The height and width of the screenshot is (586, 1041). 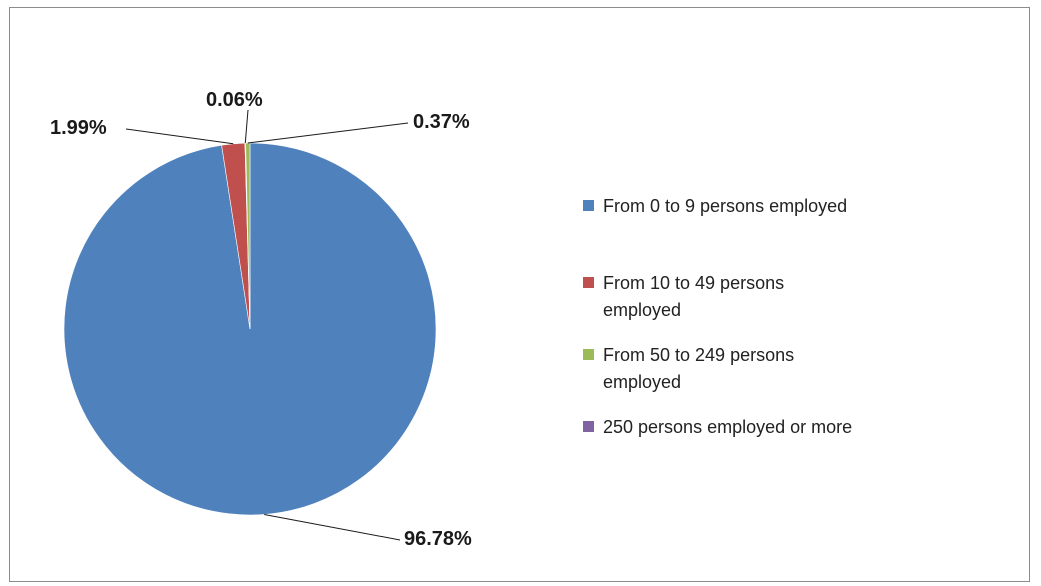 I want to click on legend-label-2-line-1: employed, so click(x=642, y=382).